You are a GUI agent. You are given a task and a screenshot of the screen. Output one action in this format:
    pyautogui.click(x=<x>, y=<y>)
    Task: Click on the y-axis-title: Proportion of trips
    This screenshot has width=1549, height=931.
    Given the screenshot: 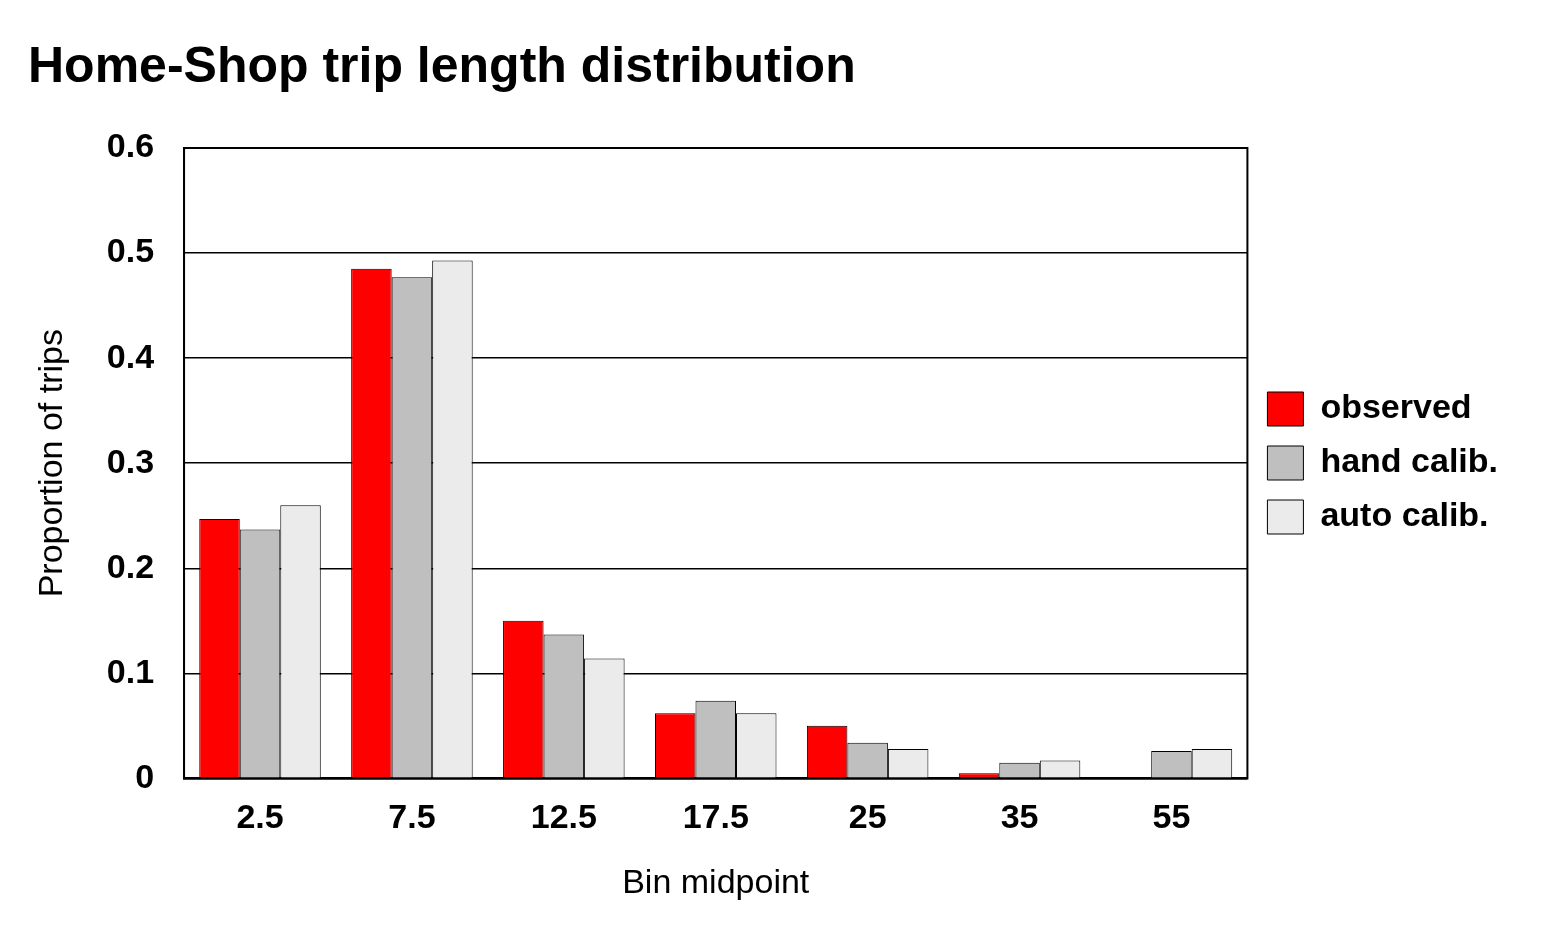 What is the action you would take?
    pyautogui.click(x=49, y=463)
    